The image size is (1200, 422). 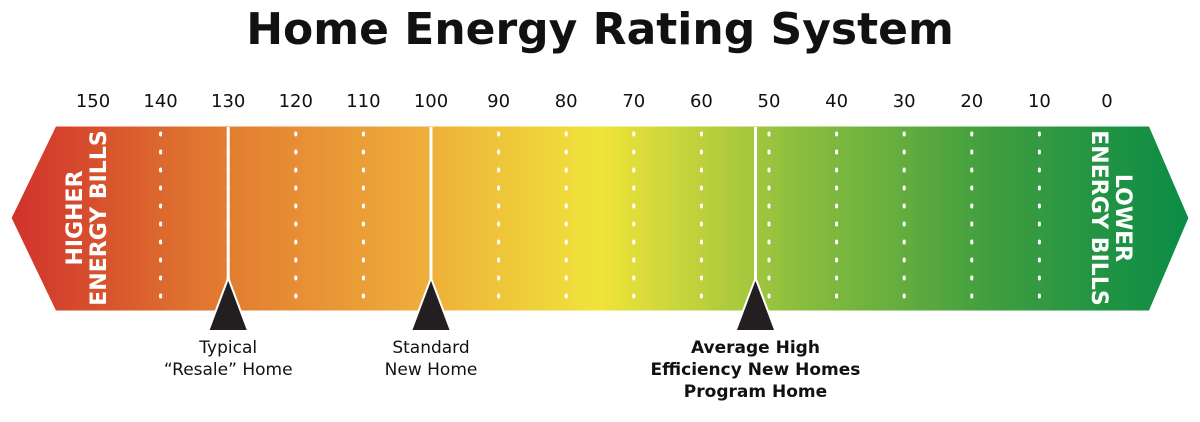 What do you see at coordinates (755, 348) in the screenshot?
I see `marker-label: Average High` at bounding box center [755, 348].